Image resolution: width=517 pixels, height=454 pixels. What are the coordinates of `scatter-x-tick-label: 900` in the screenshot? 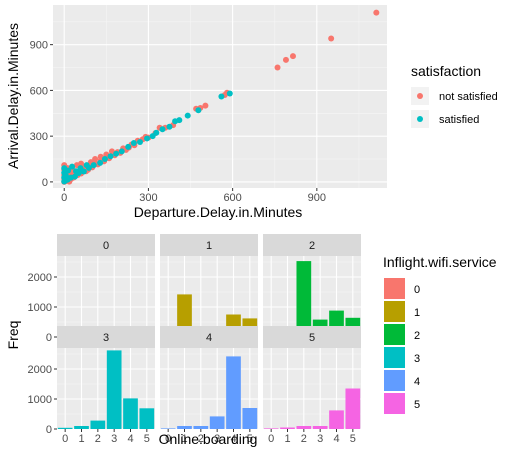 It's located at (317, 198).